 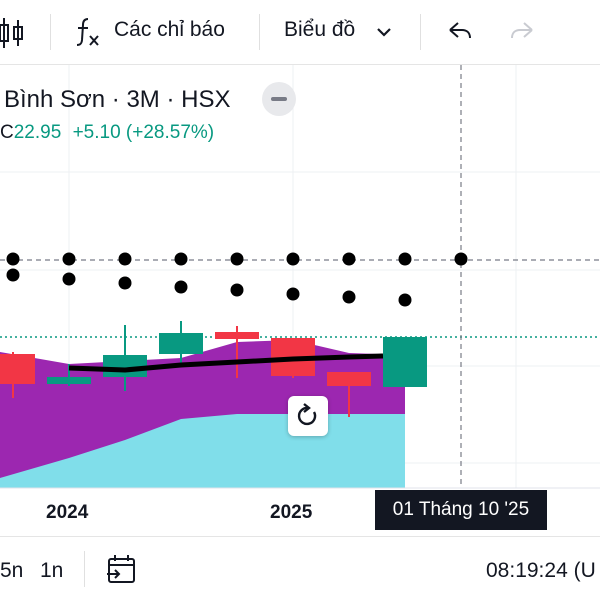 I want to click on price-readout: C22.95 +5.10 (+28.57%), so click(x=107, y=133).